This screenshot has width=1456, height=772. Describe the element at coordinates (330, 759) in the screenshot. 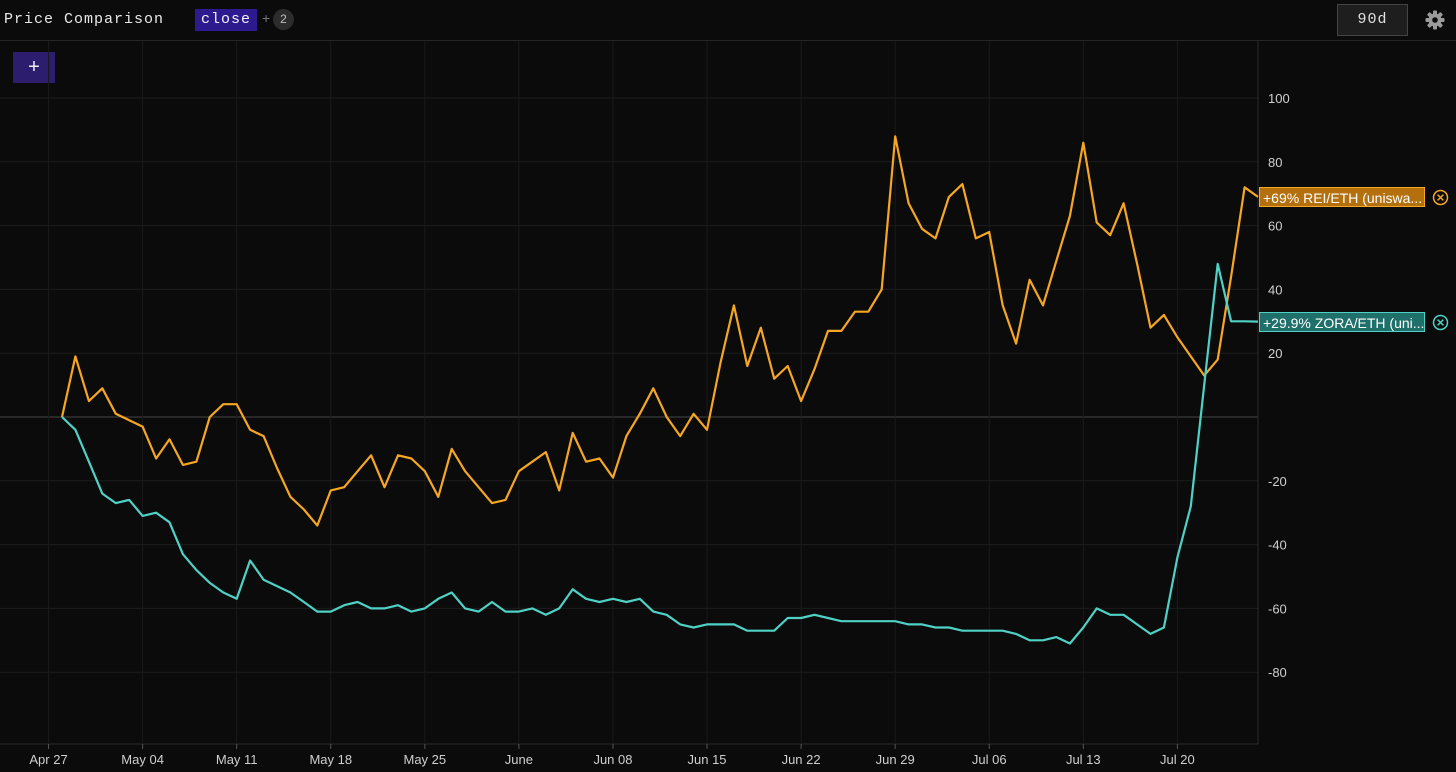

I see `x-tick-label: May 18` at that location.